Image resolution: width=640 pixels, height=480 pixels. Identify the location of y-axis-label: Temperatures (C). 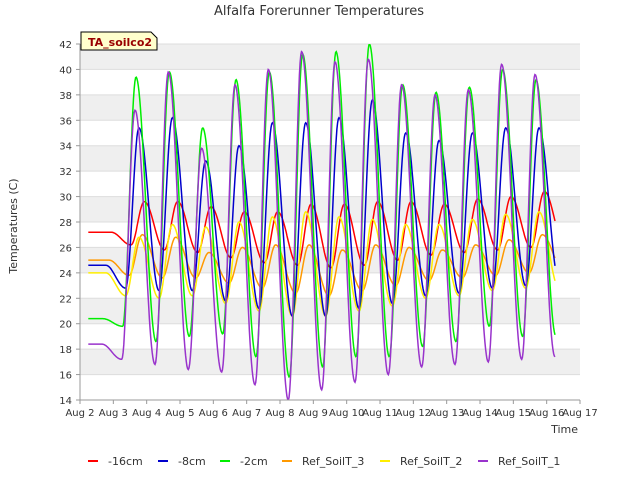
(13, 226).